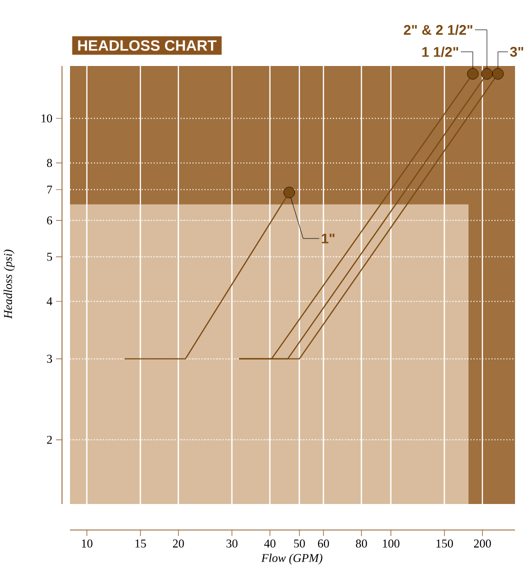 The image size is (529, 568). I want to click on x-tick-label: 50, so click(299, 544).